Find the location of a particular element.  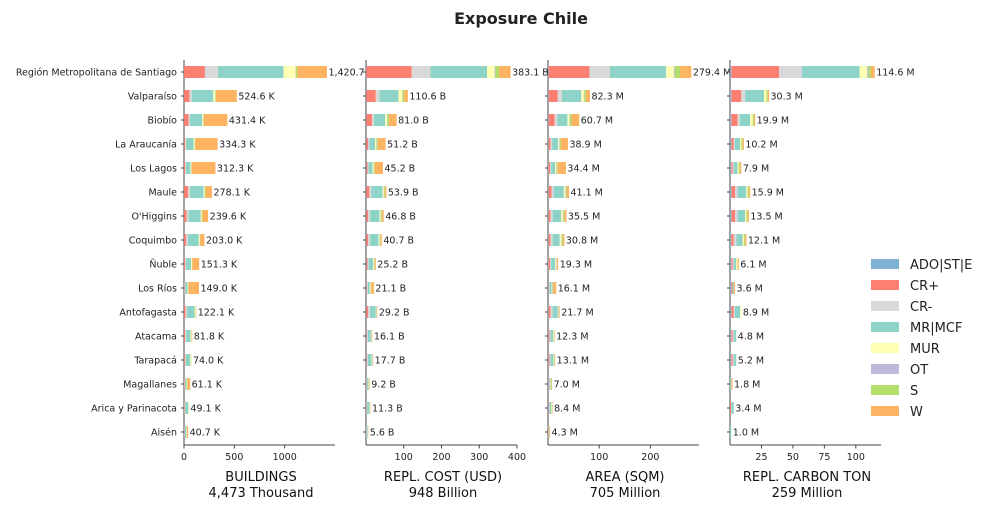

value-label: 51.2 B is located at coordinates (402, 145).